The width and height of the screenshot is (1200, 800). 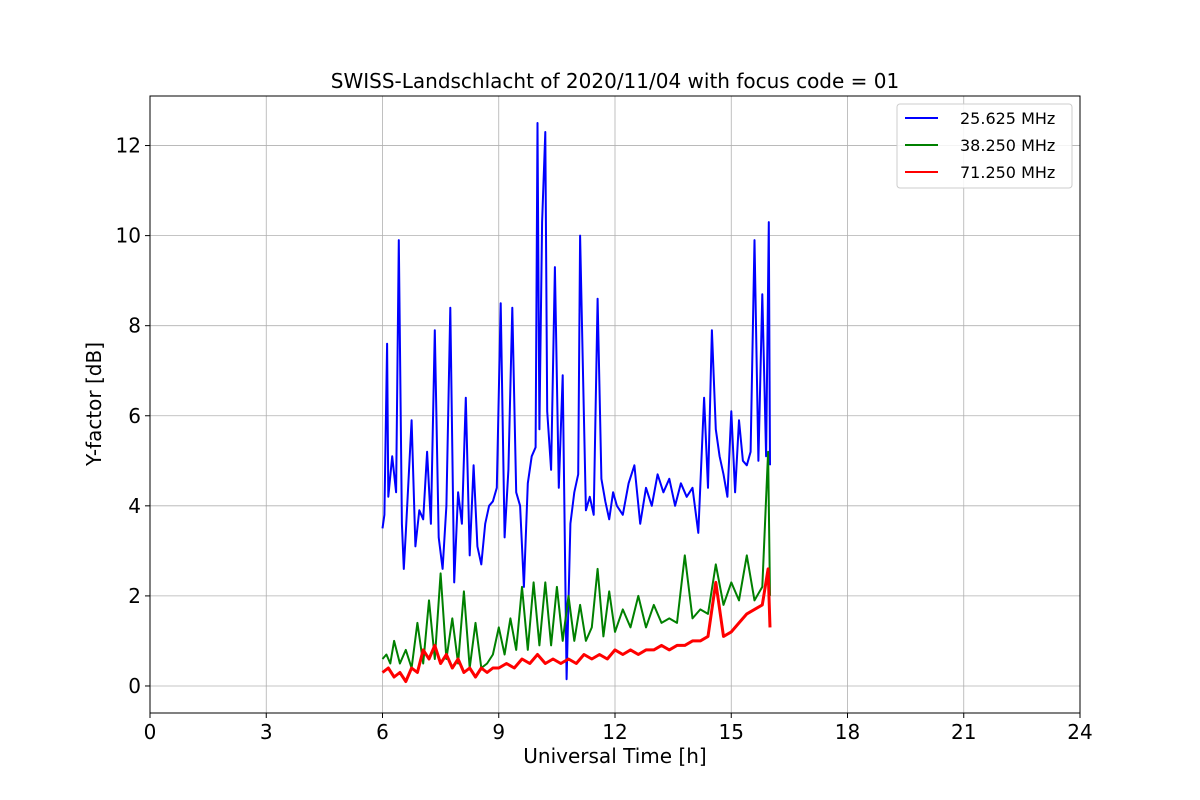 I want to click on x-tick-label: 21, so click(x=963, y=732).